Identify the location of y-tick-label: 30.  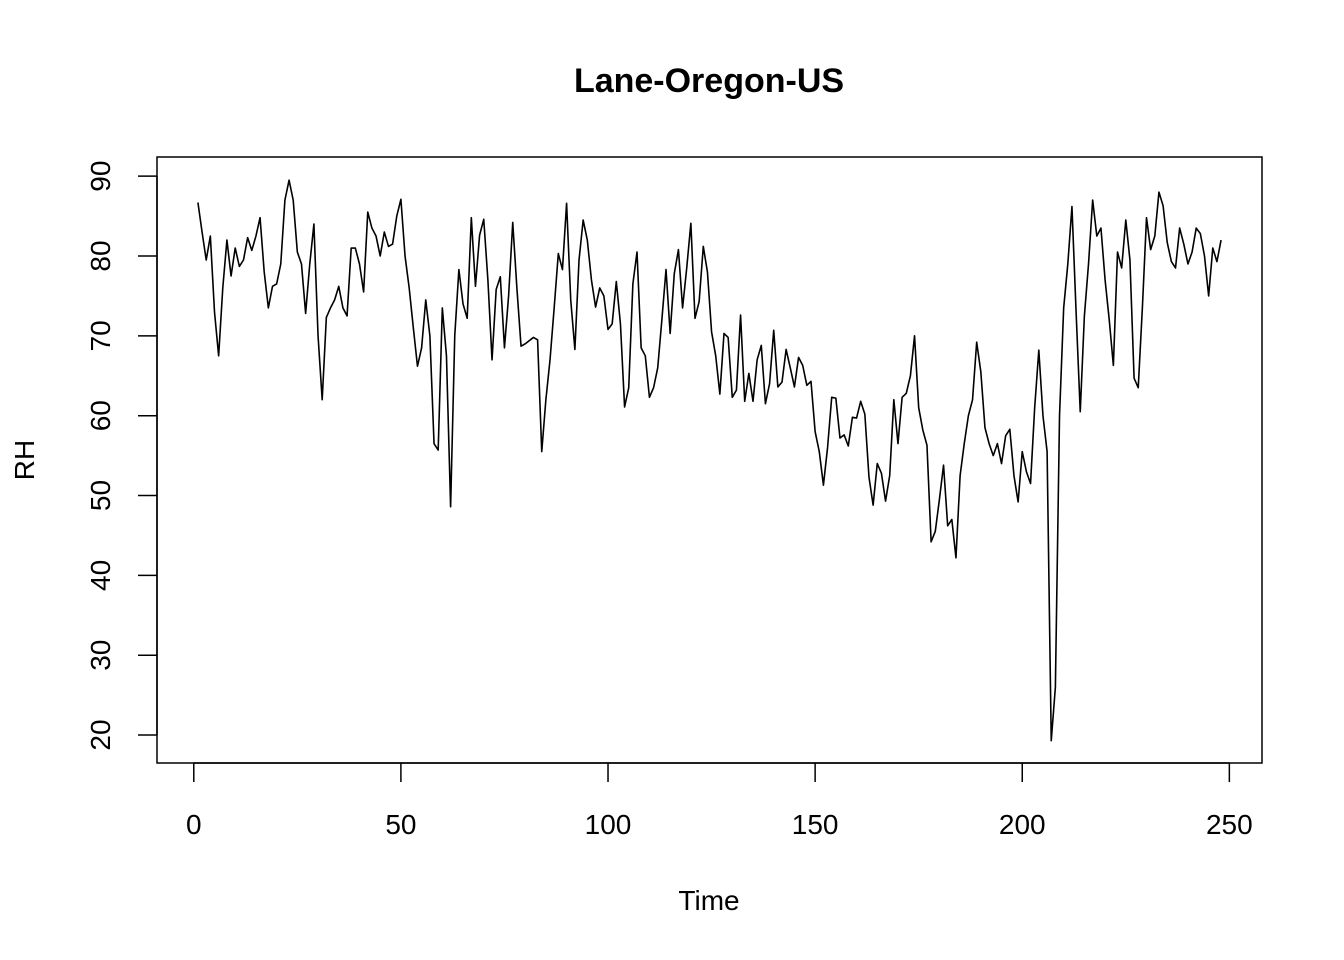
(100, 655).